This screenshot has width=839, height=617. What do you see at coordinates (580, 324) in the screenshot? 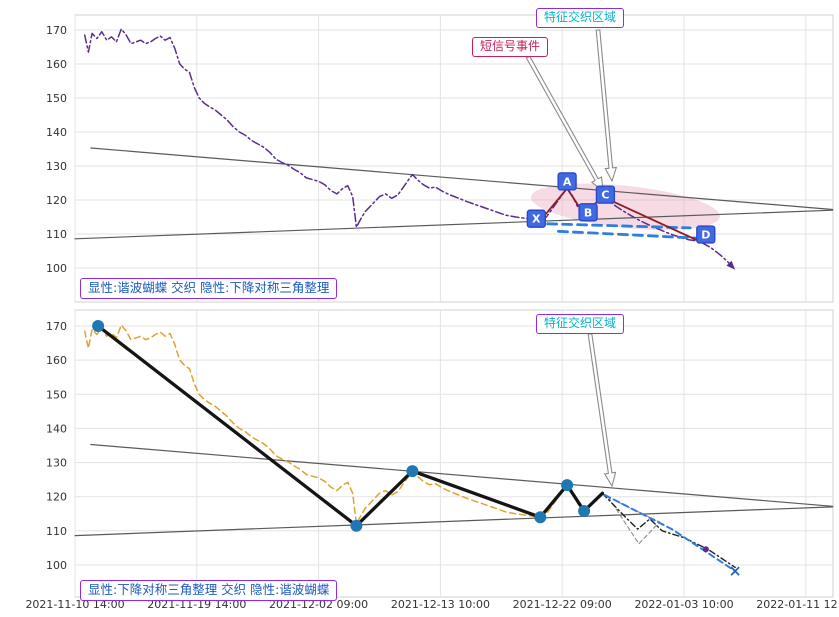
I see `feature-interweave-zone-label-bottom: 特征交织区域` at bounding box center [580, 324].